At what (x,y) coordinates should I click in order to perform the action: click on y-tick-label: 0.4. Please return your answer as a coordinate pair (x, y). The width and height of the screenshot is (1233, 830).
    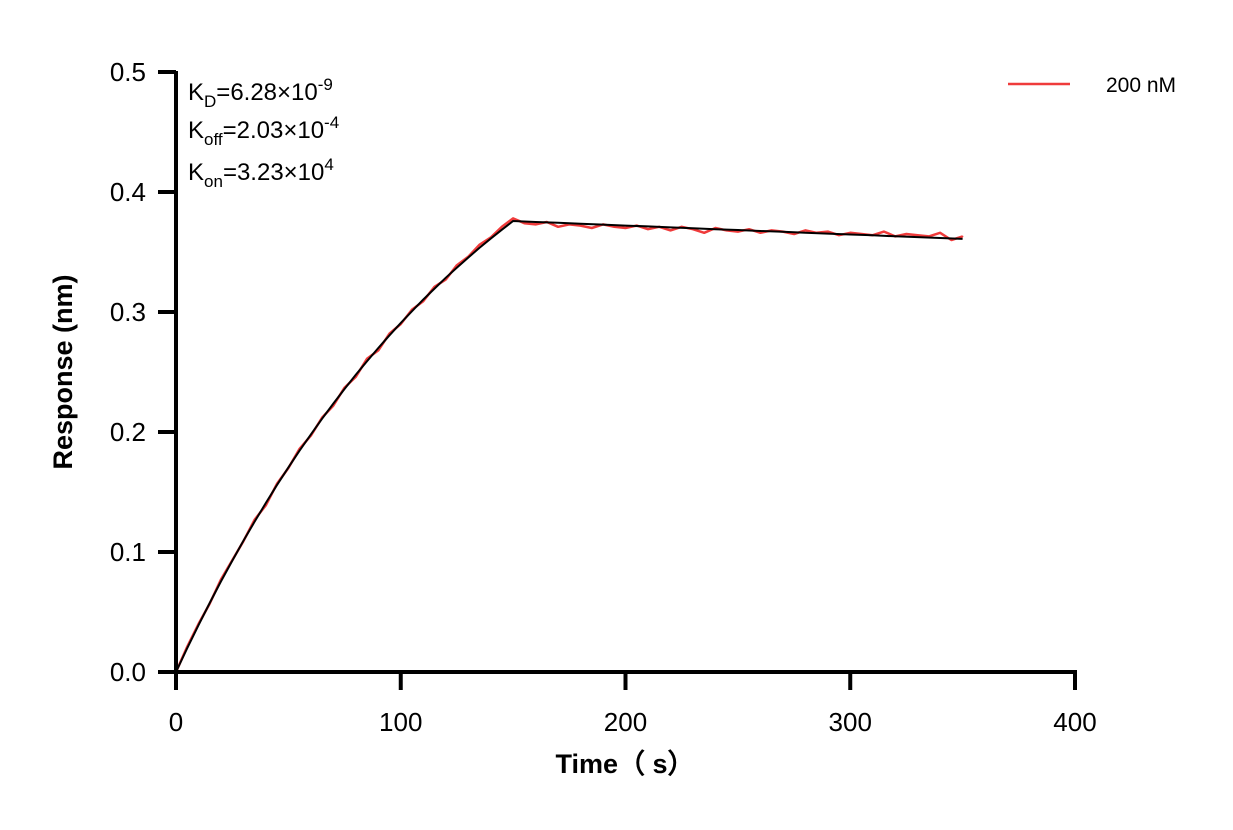
    Looking at the image, I should click on (128, 192).